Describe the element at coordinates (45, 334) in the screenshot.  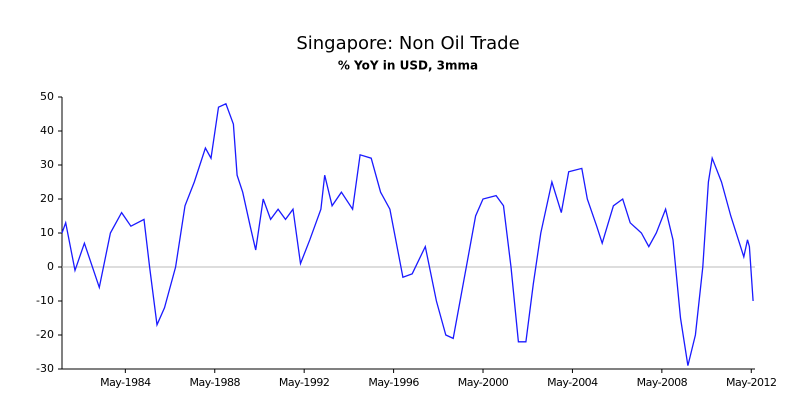
I see `y-tick-label: -20` at that location.